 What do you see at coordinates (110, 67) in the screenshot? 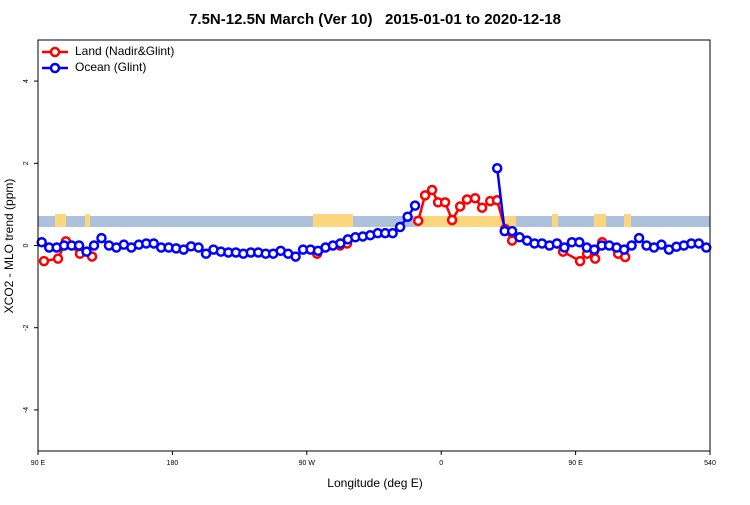
I see `legend-label: Ocean (Glint)` at bounding box center [110, 67].